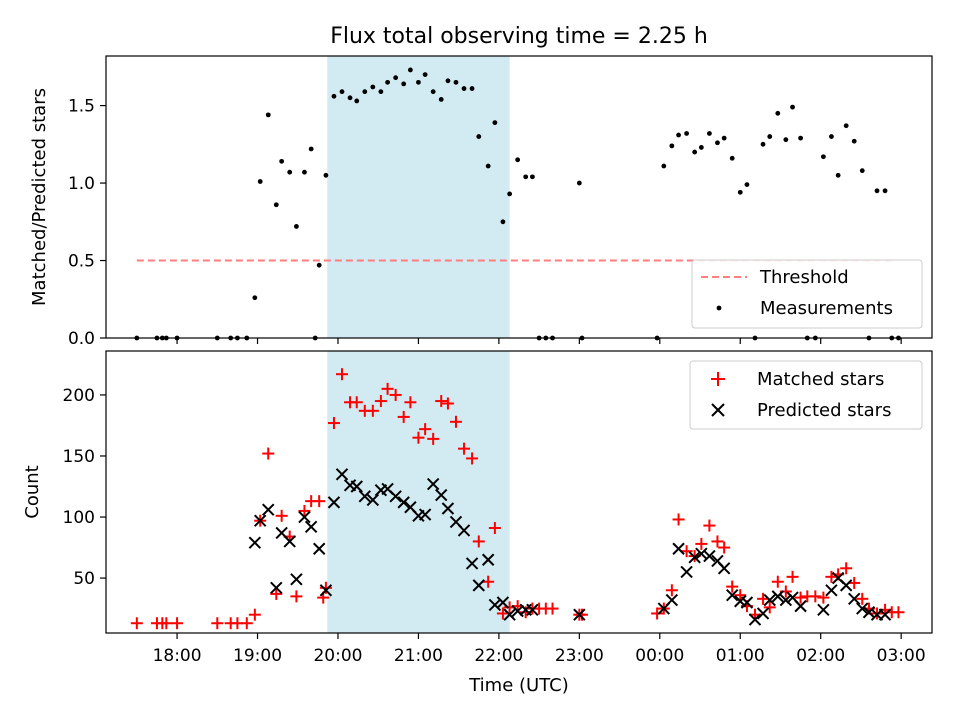 The height and width of the screenshot is (724, 960). Describe the element at coordinates (84, 487) in the screenshot. I see `count-y-axis: 50 100 150 200` at that location.